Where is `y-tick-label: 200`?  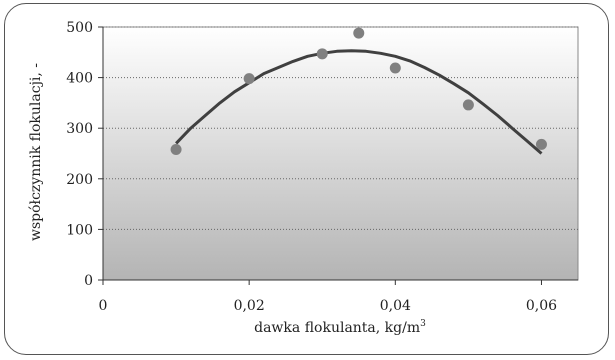
y-tick-label: 200 is located at coordinates (79, 180).